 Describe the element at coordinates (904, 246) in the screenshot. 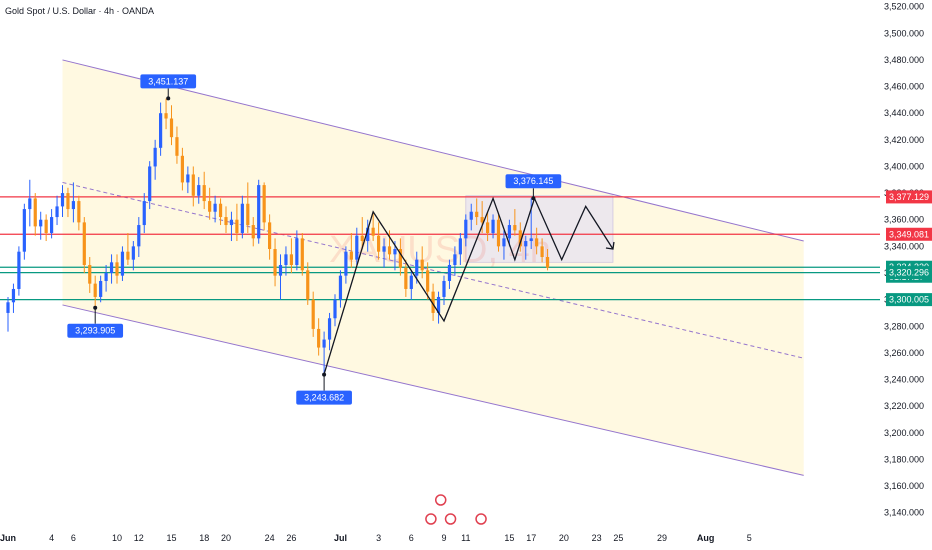

I see `price-axis-tick-label: 3,340.000` at that location.